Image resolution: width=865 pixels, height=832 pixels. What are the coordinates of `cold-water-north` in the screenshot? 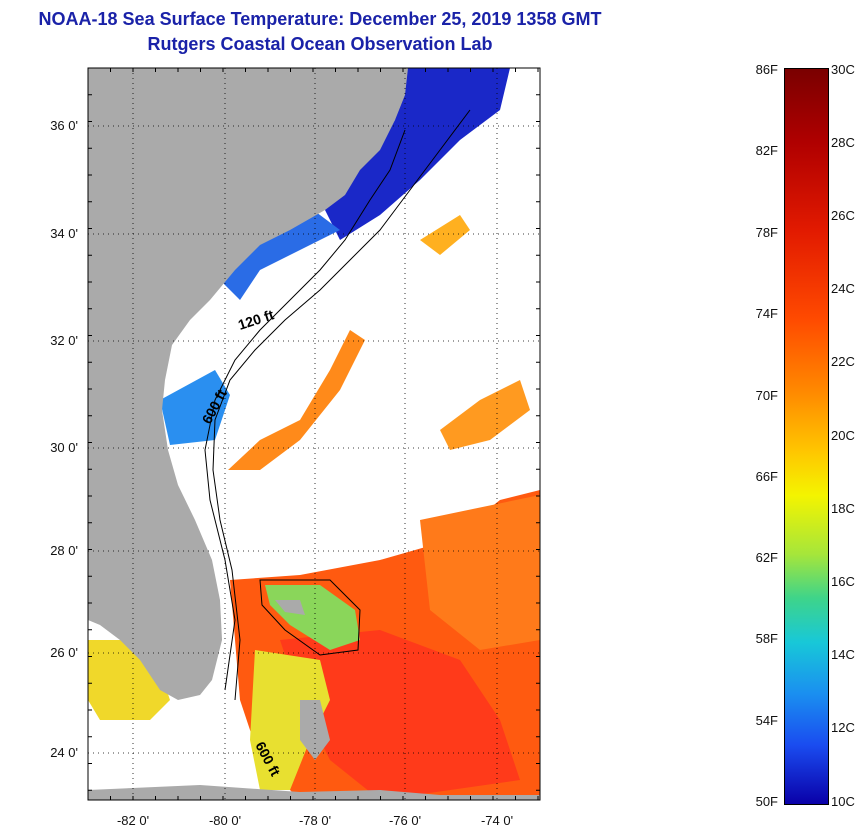 It's located at (415, 154).